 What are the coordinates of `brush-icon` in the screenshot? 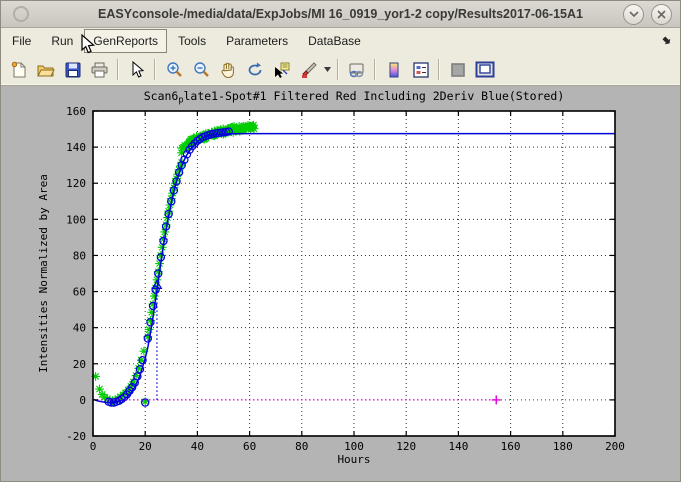 It's located at (309, 69).